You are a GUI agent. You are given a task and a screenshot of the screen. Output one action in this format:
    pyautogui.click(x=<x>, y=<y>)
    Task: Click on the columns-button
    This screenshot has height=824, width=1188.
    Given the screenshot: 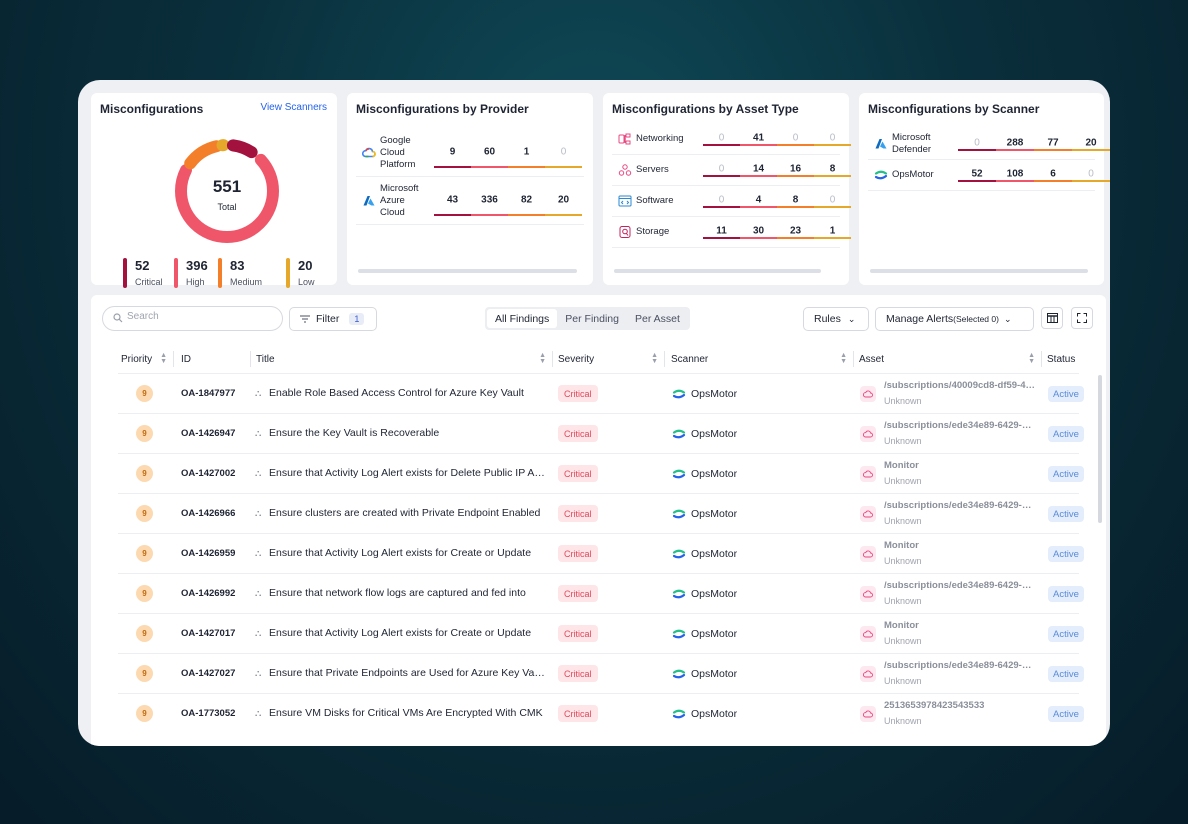 What is the action you would take?
    pyautogui.click(x=1052, y=318)
    